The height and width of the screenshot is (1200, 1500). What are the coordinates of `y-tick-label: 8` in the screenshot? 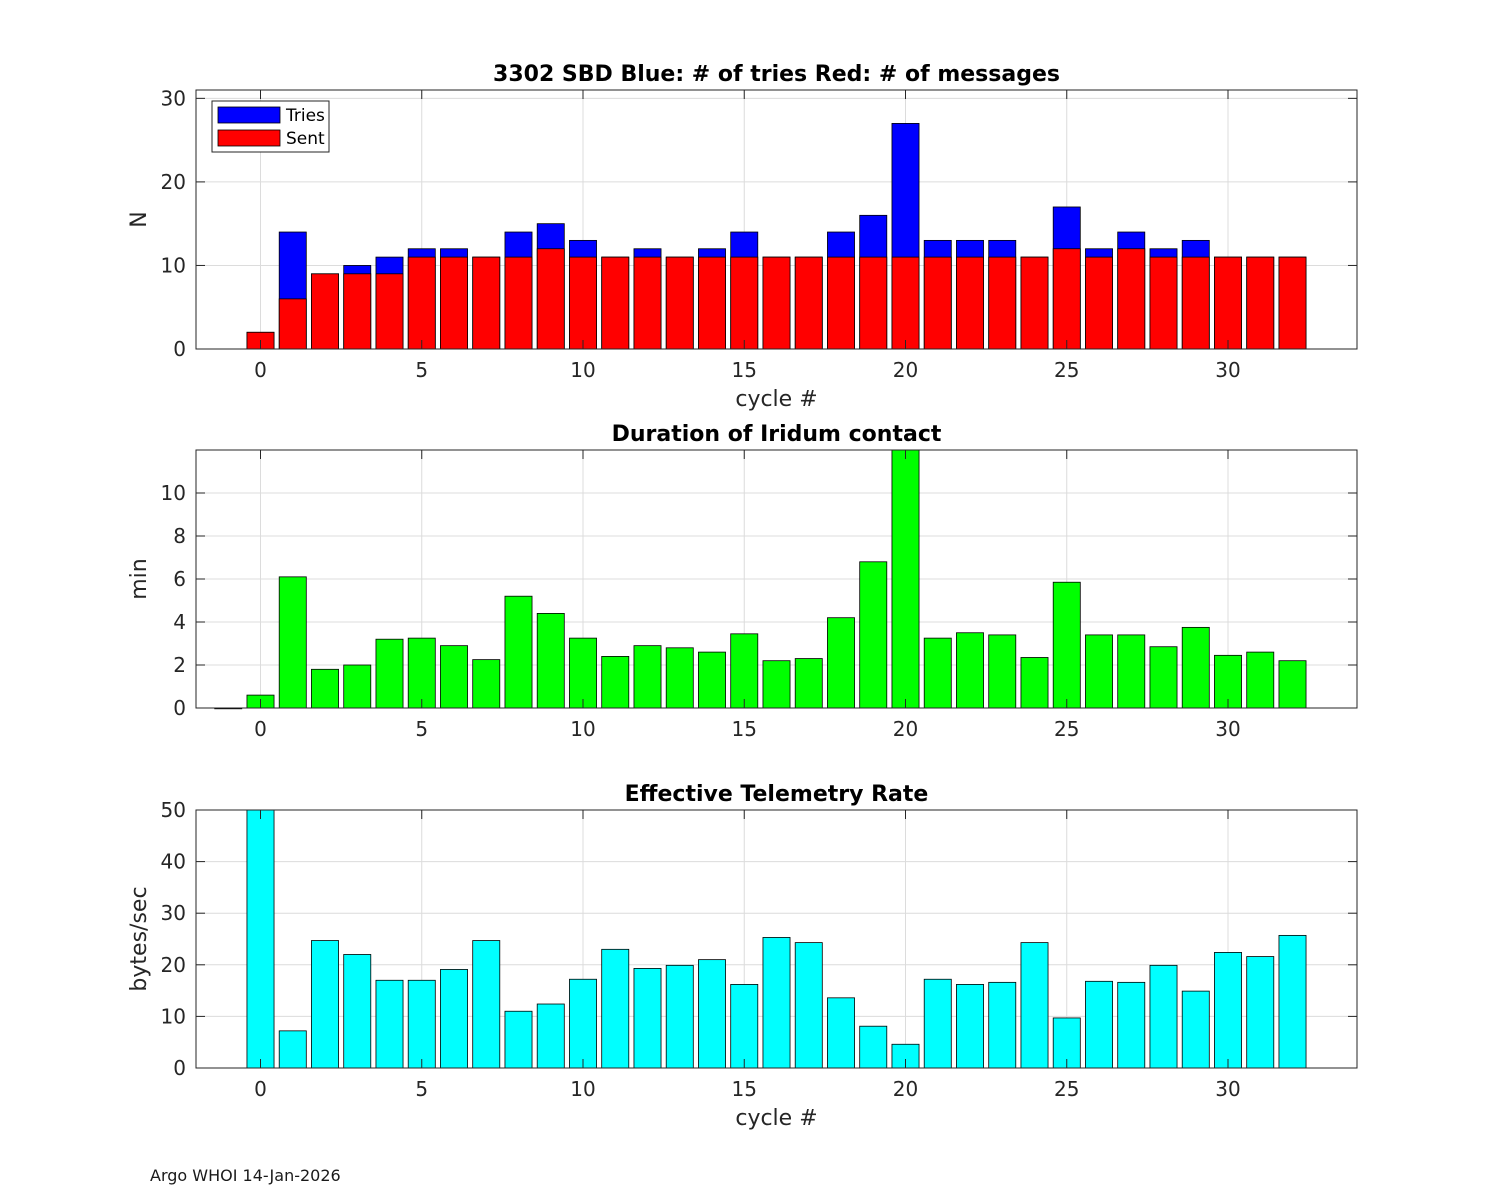 It's located at (179, 536).